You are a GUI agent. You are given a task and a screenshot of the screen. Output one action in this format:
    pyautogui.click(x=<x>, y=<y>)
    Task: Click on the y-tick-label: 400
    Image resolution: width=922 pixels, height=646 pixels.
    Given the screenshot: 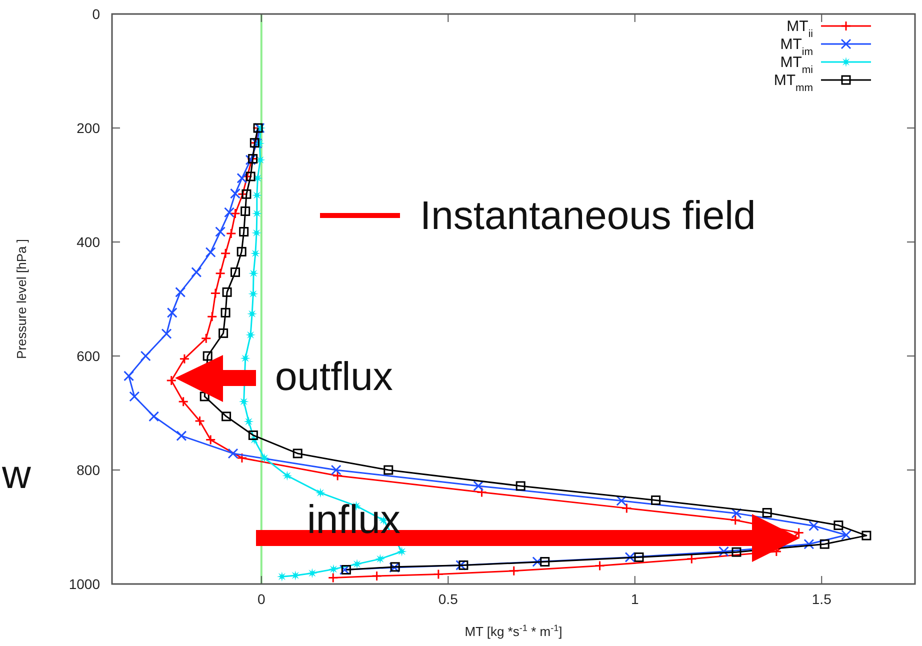 What is the action you would take?
    pyautogui.click(x=88, y=242)
    